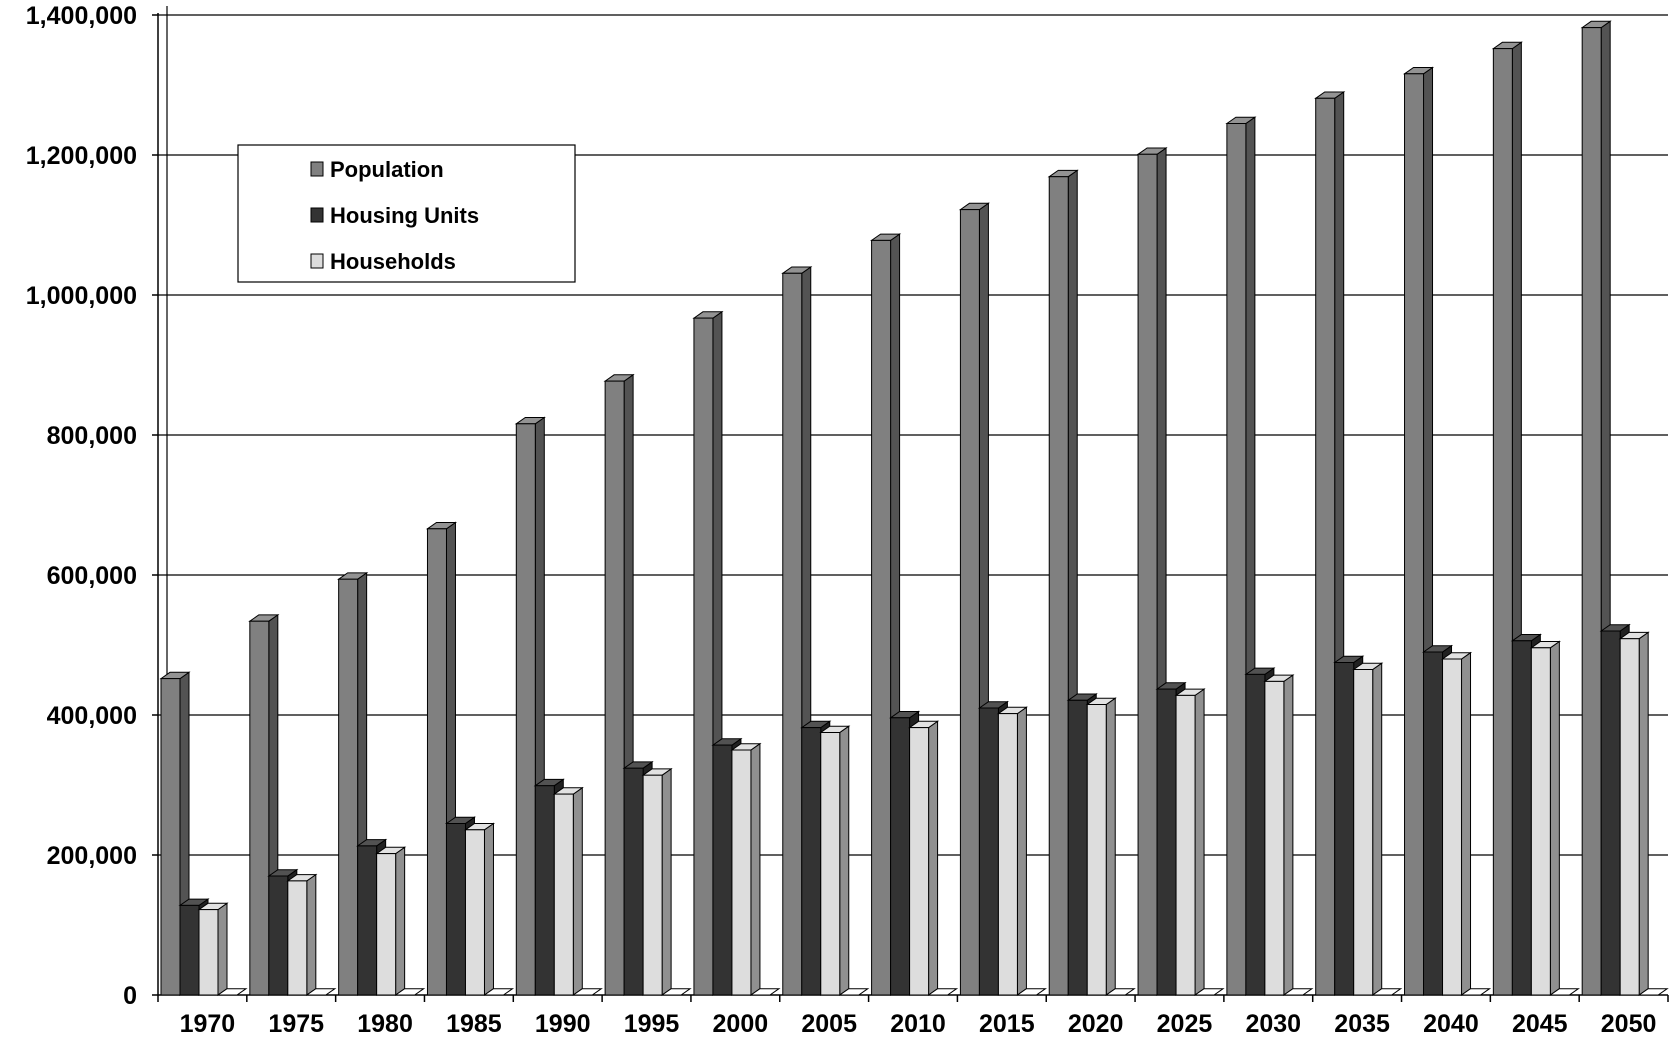 Image resolution: width=1671 pixels, height=1045 pixels. I want to click on y-tick-label: 1,400,000, so click(81, 16).